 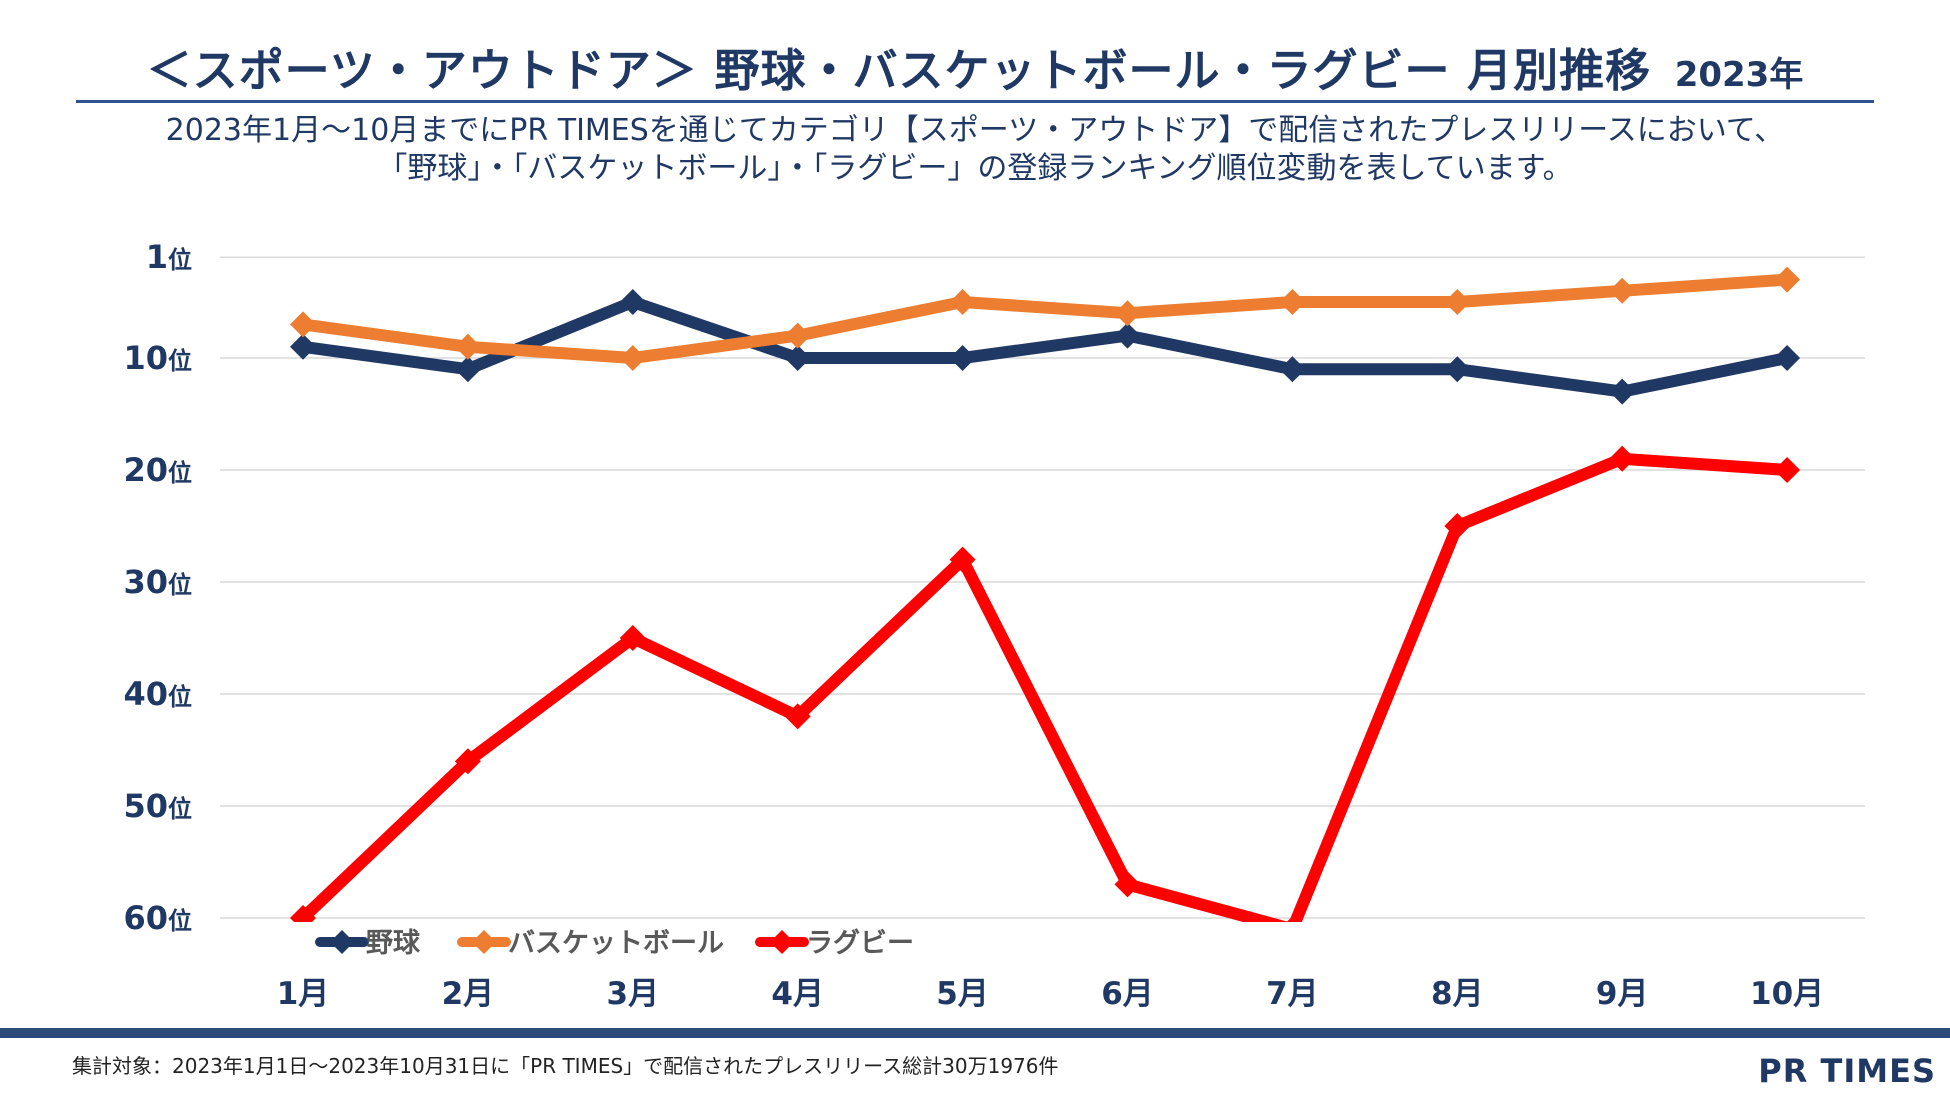 What do you see at coordinates (169, 257) in the screenshot?
I see `y-tick-label: 1位` at bounding box center [169, 257].